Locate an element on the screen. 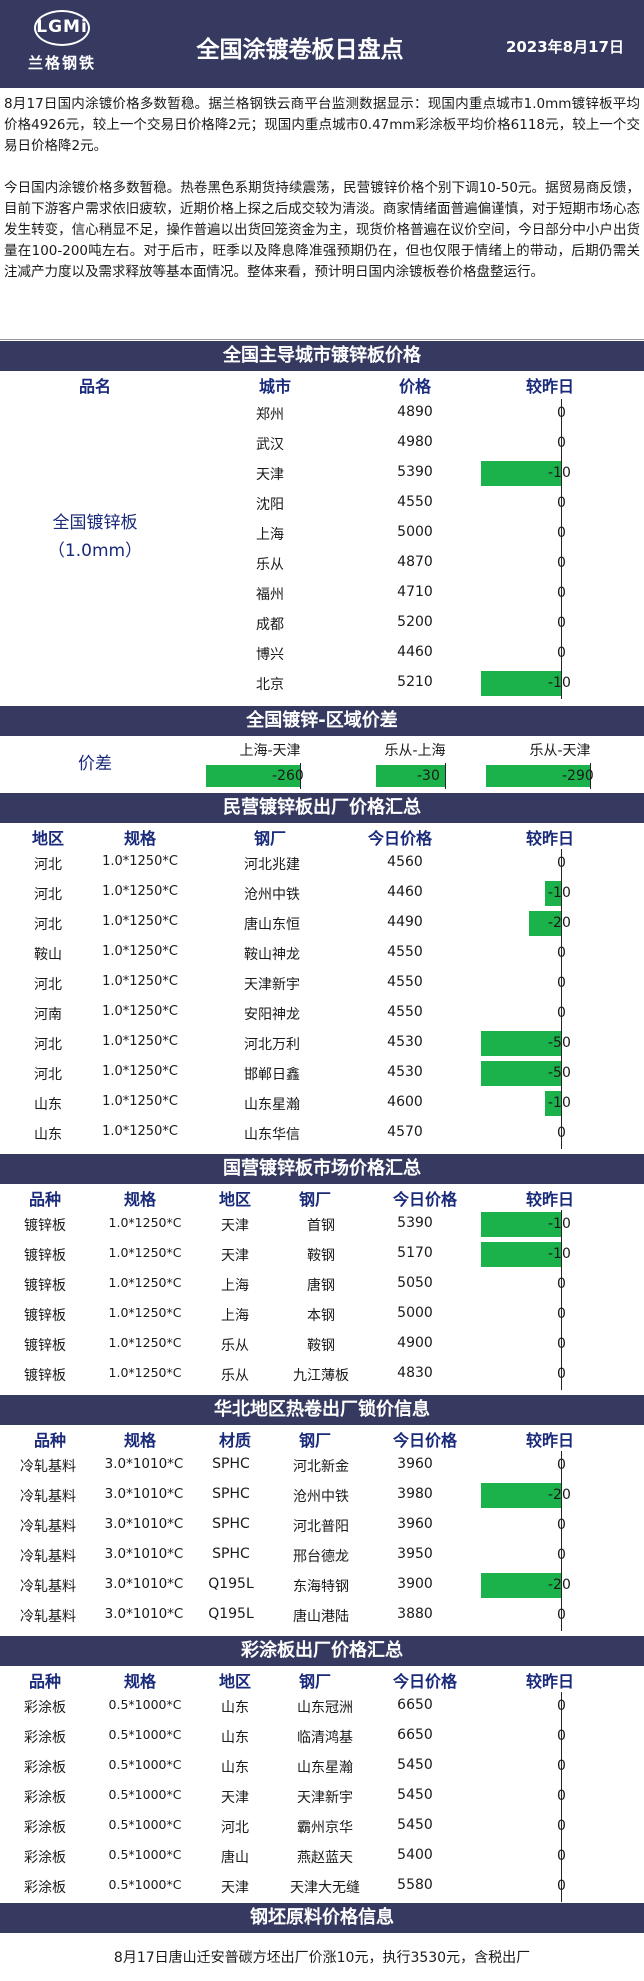 The height and width of the screenshot is (1981, 644). price-cell: 4560 is located at coordinates (405, 862).